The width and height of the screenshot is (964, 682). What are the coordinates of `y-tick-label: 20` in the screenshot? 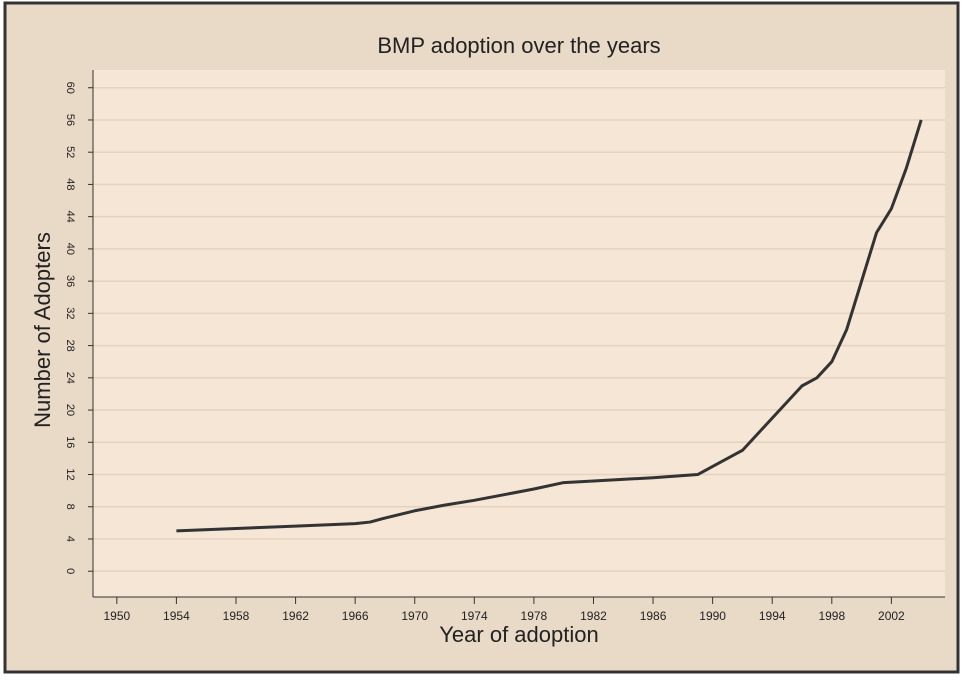 It's located at (70, 410).